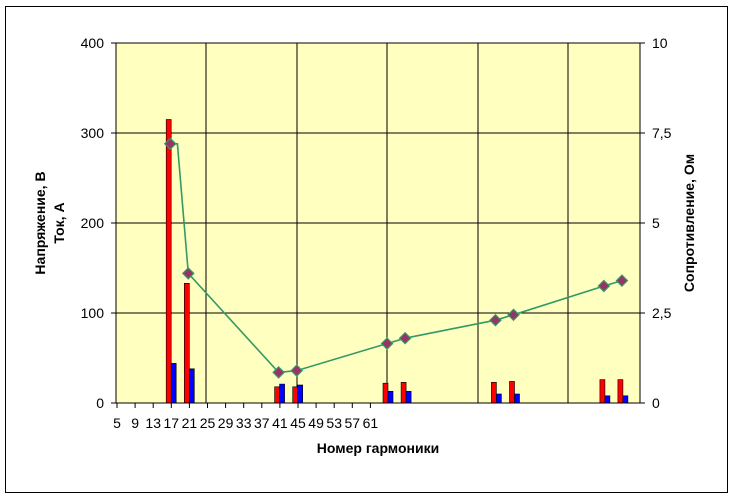 This screenshot has height=501, width=735. What do you see at coordinates (316, 423) in the screenshot?
I see `x-tick-label: 49` at bounding box center [316, 423].